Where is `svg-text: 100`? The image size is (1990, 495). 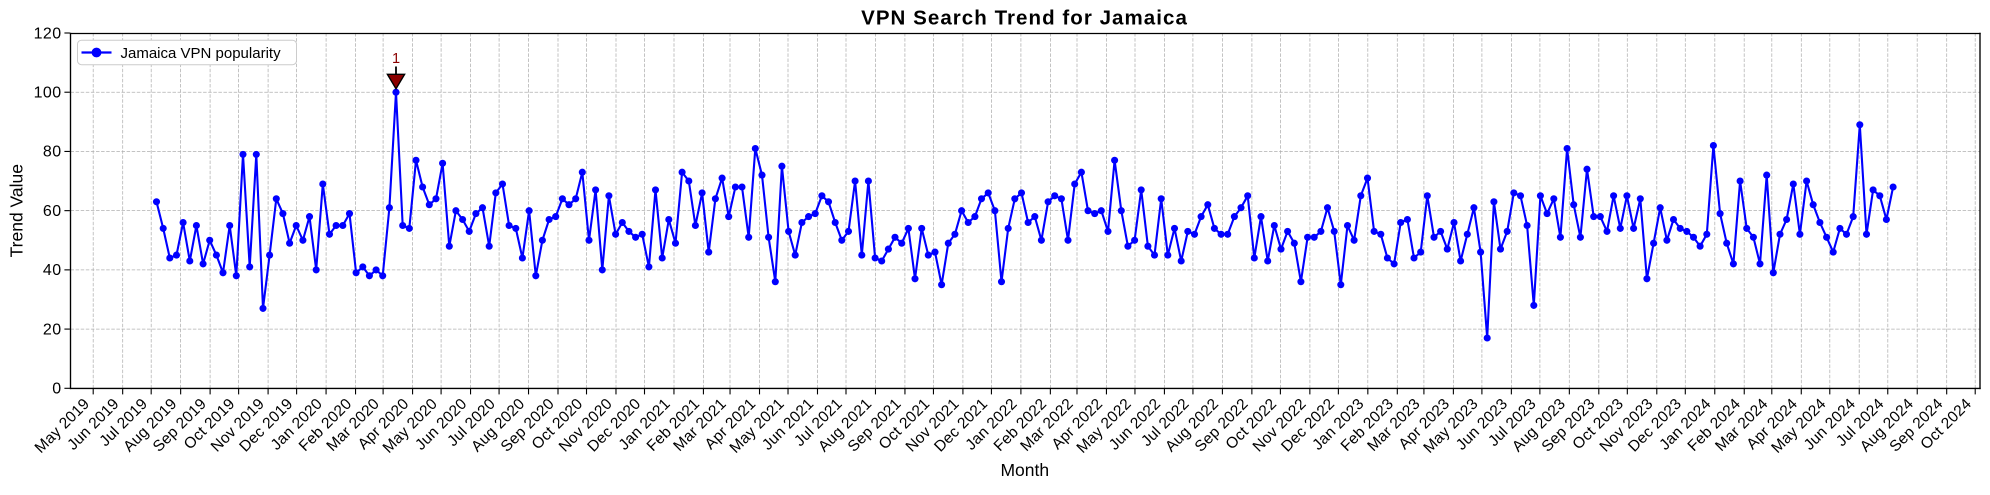 svg-text: 100 is located at coordinates (48, 93).